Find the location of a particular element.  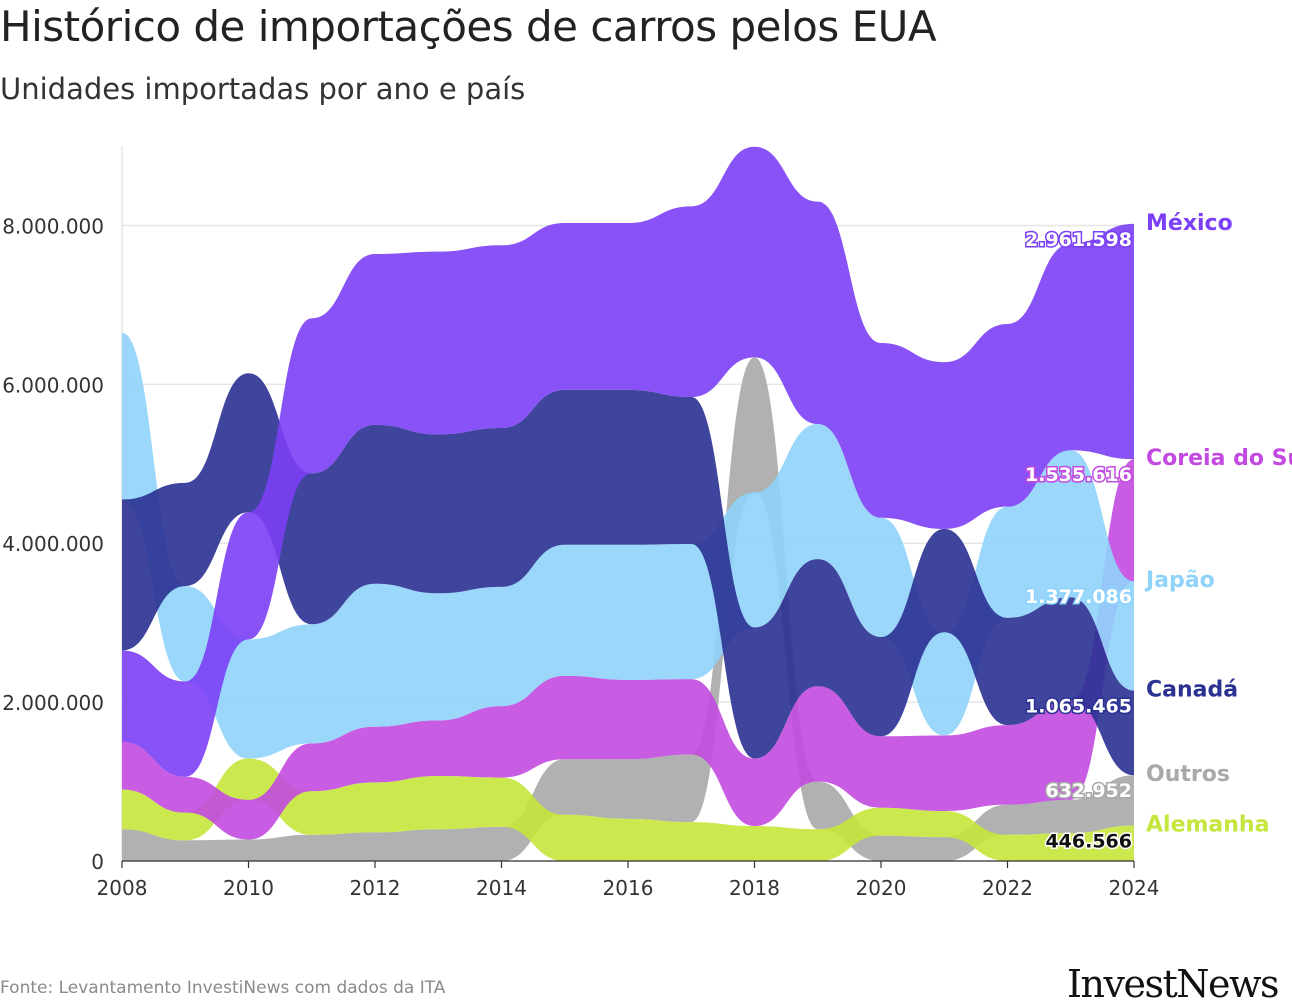

series-area-alemanha is located at coordinates (628, 809).